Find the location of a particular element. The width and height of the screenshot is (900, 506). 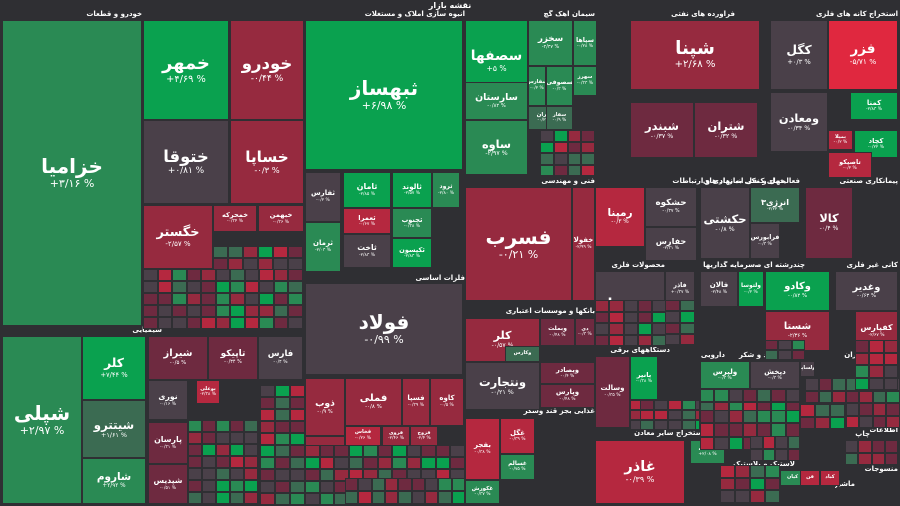

stock-tile: ثامان -۲/۸۵ % is located at coordinates (367, 190).